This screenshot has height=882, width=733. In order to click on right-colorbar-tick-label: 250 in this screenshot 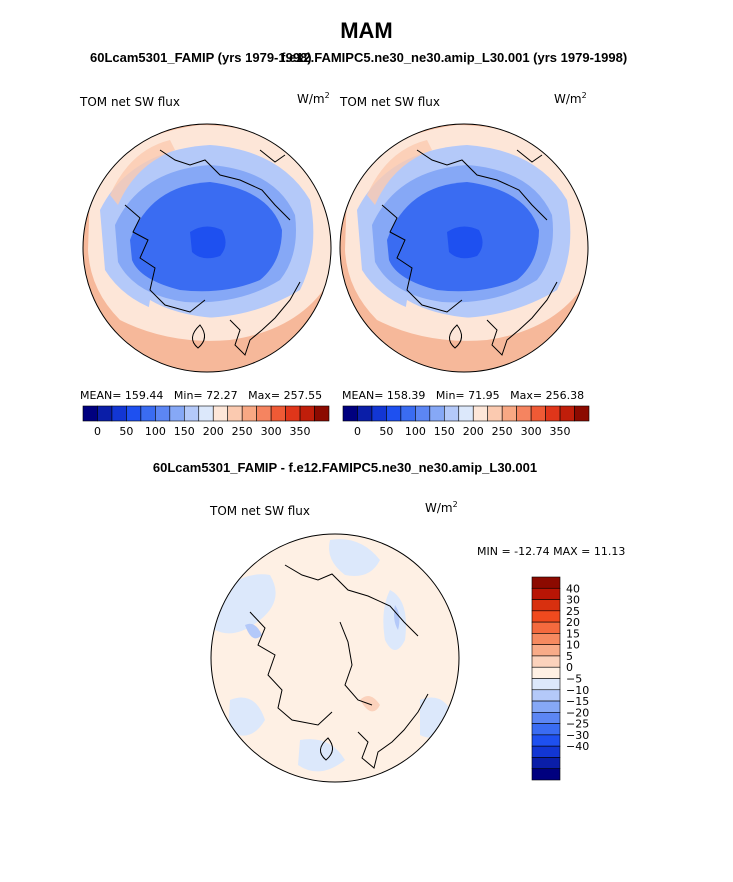, I will do `click(502, 431)`.